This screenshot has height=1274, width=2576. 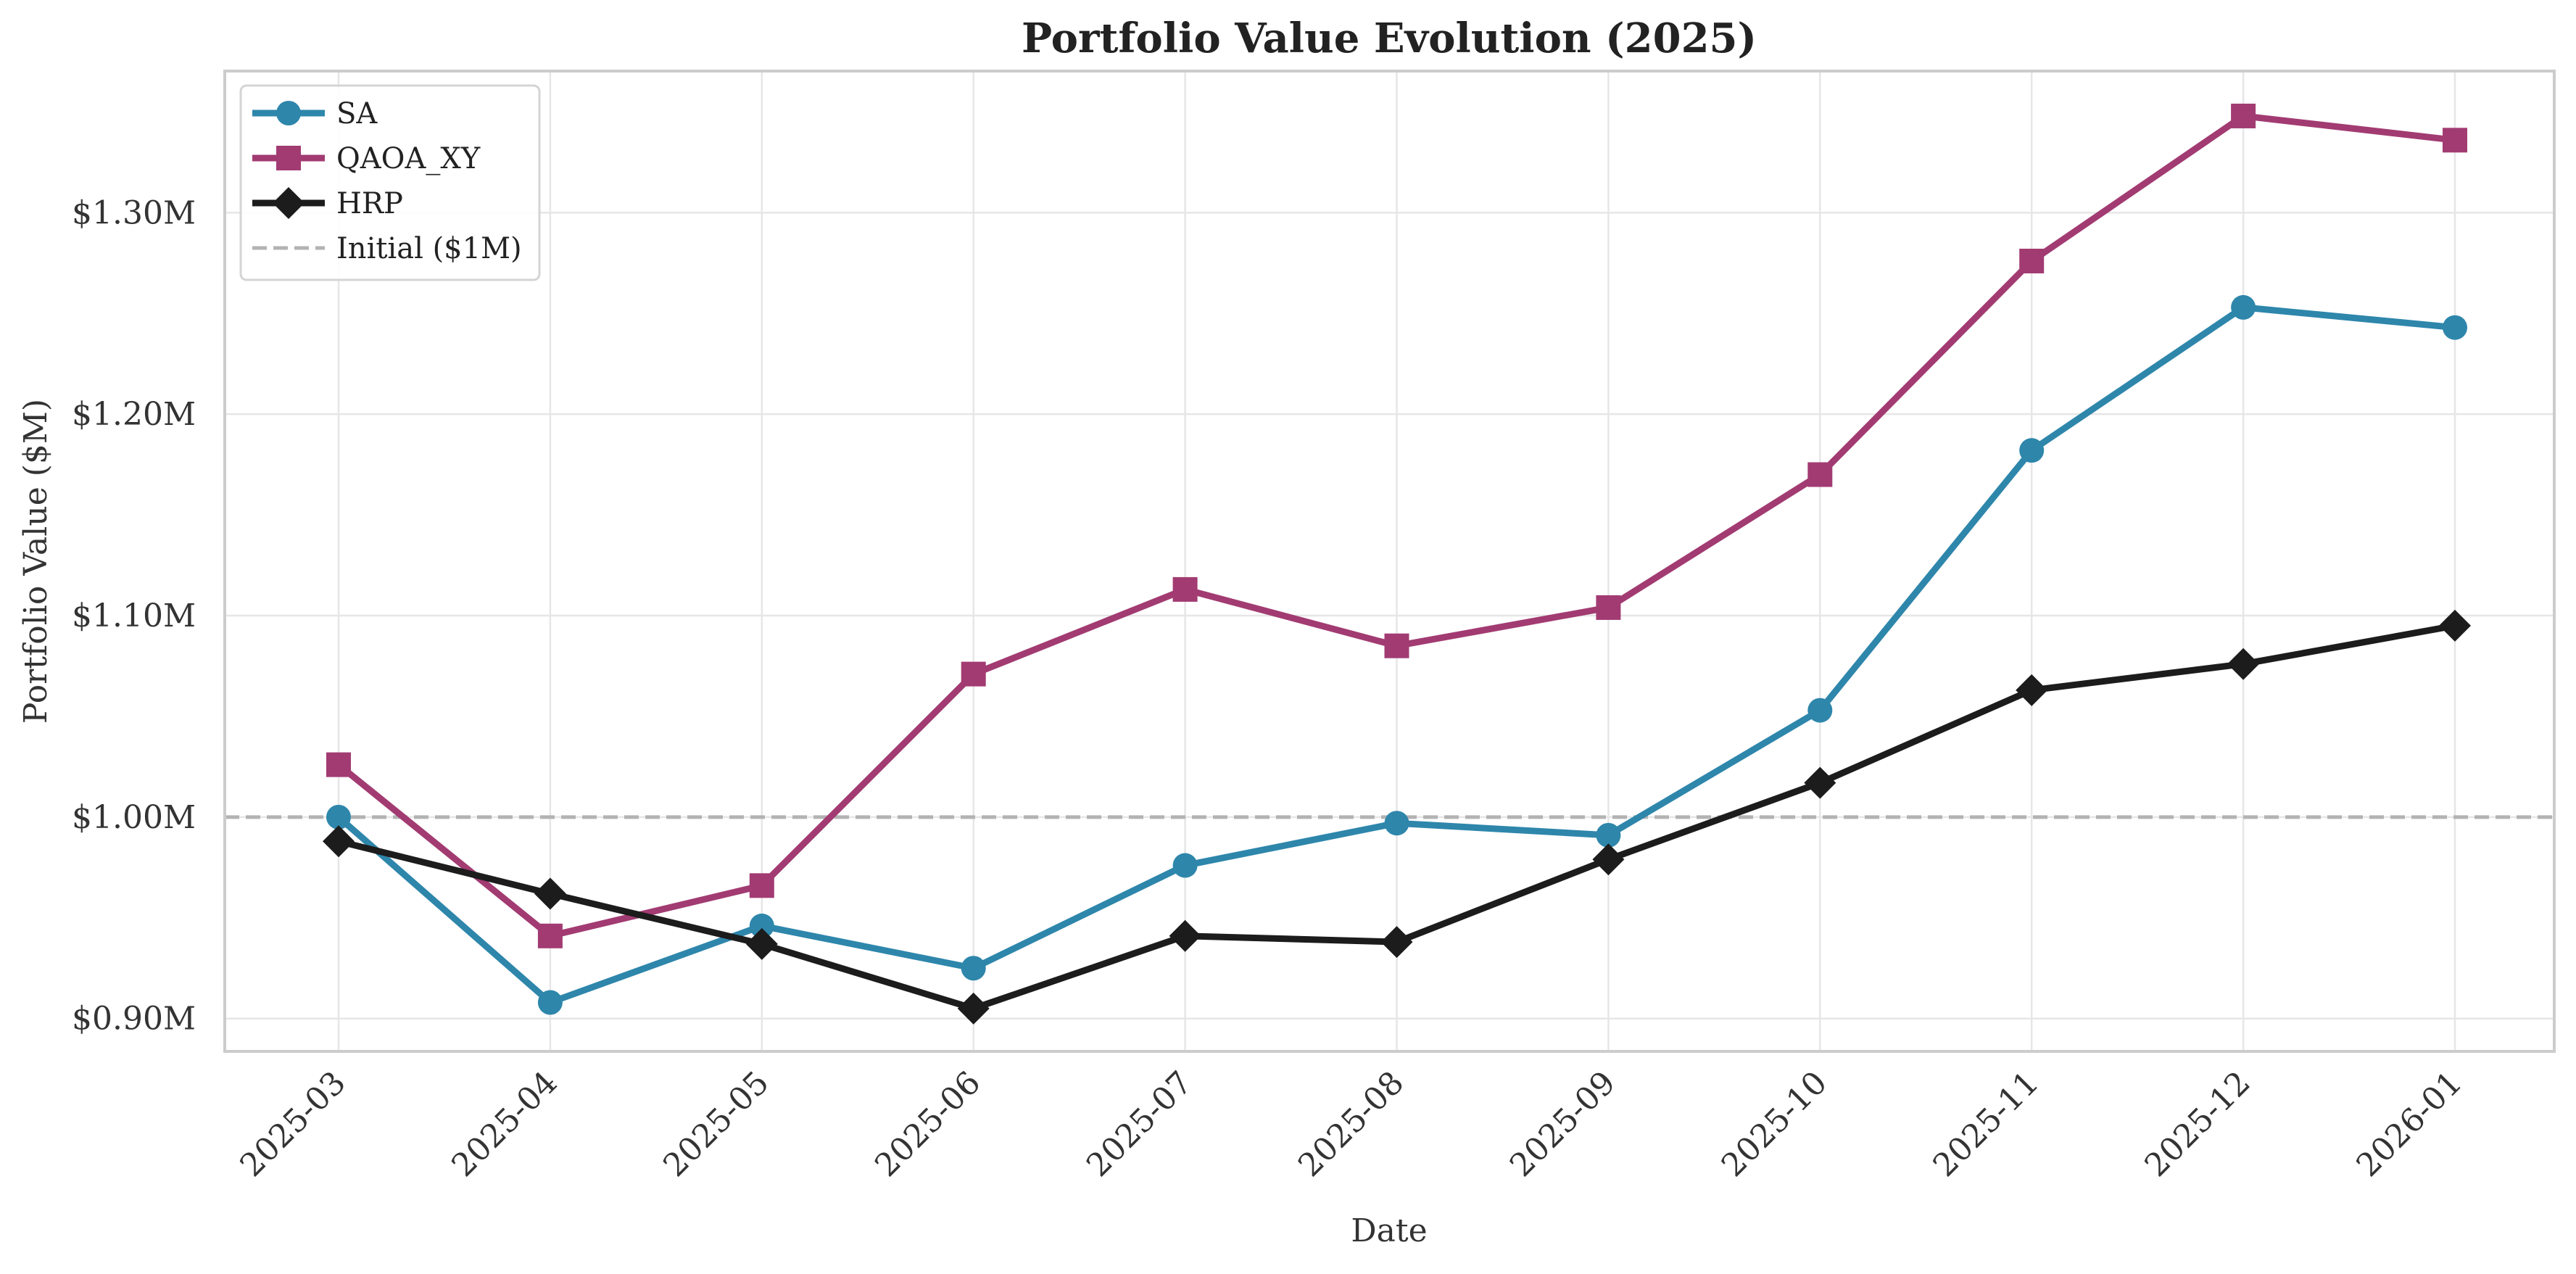 I want to click on legend: SA QAOA_XY HRP Initial ($1M), so click(x=390, y=182).